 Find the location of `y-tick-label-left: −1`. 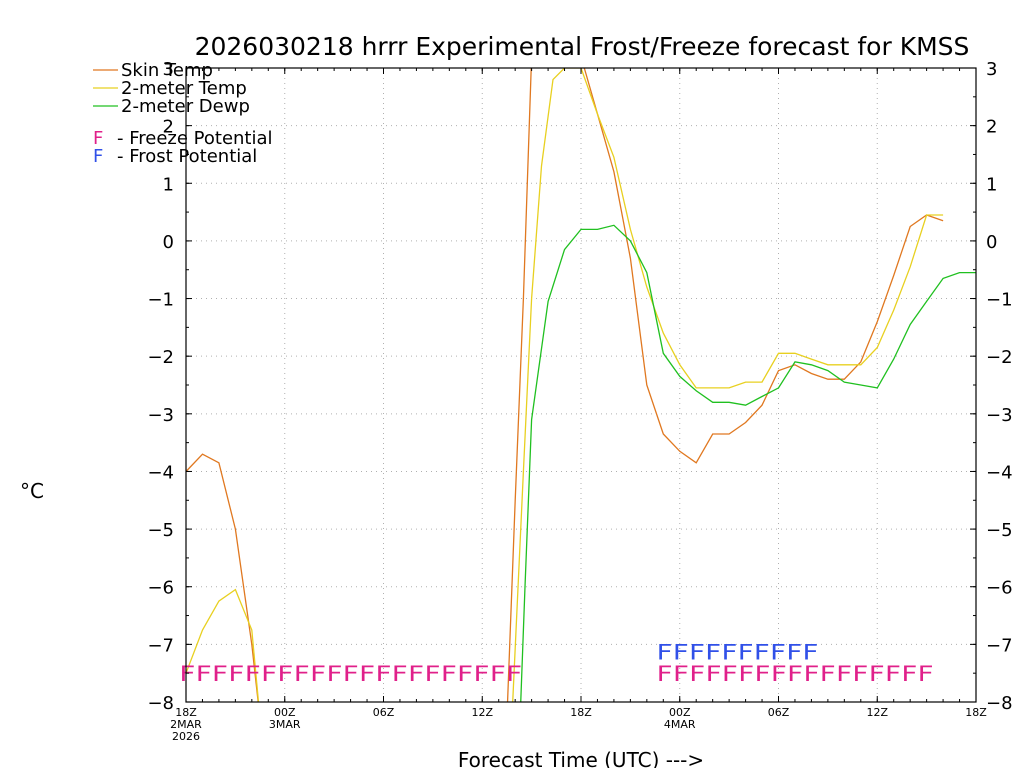

y-tick-label-left: −1 is located at coordinates (160, 300).